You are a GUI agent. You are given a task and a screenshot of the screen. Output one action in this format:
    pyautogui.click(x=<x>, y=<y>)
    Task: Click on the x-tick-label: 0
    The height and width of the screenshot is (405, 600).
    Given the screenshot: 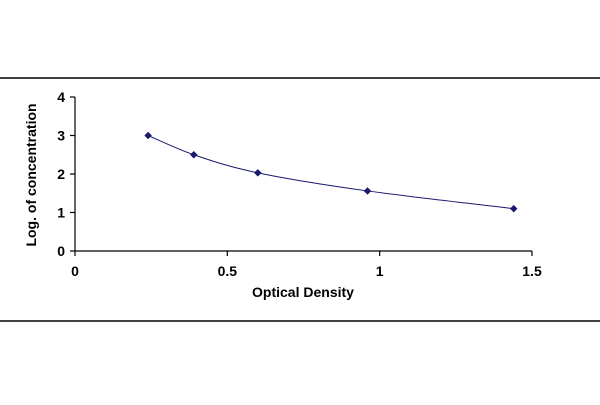 What is the action you would take?
    pyautogui.click(x=75, y=271)
    